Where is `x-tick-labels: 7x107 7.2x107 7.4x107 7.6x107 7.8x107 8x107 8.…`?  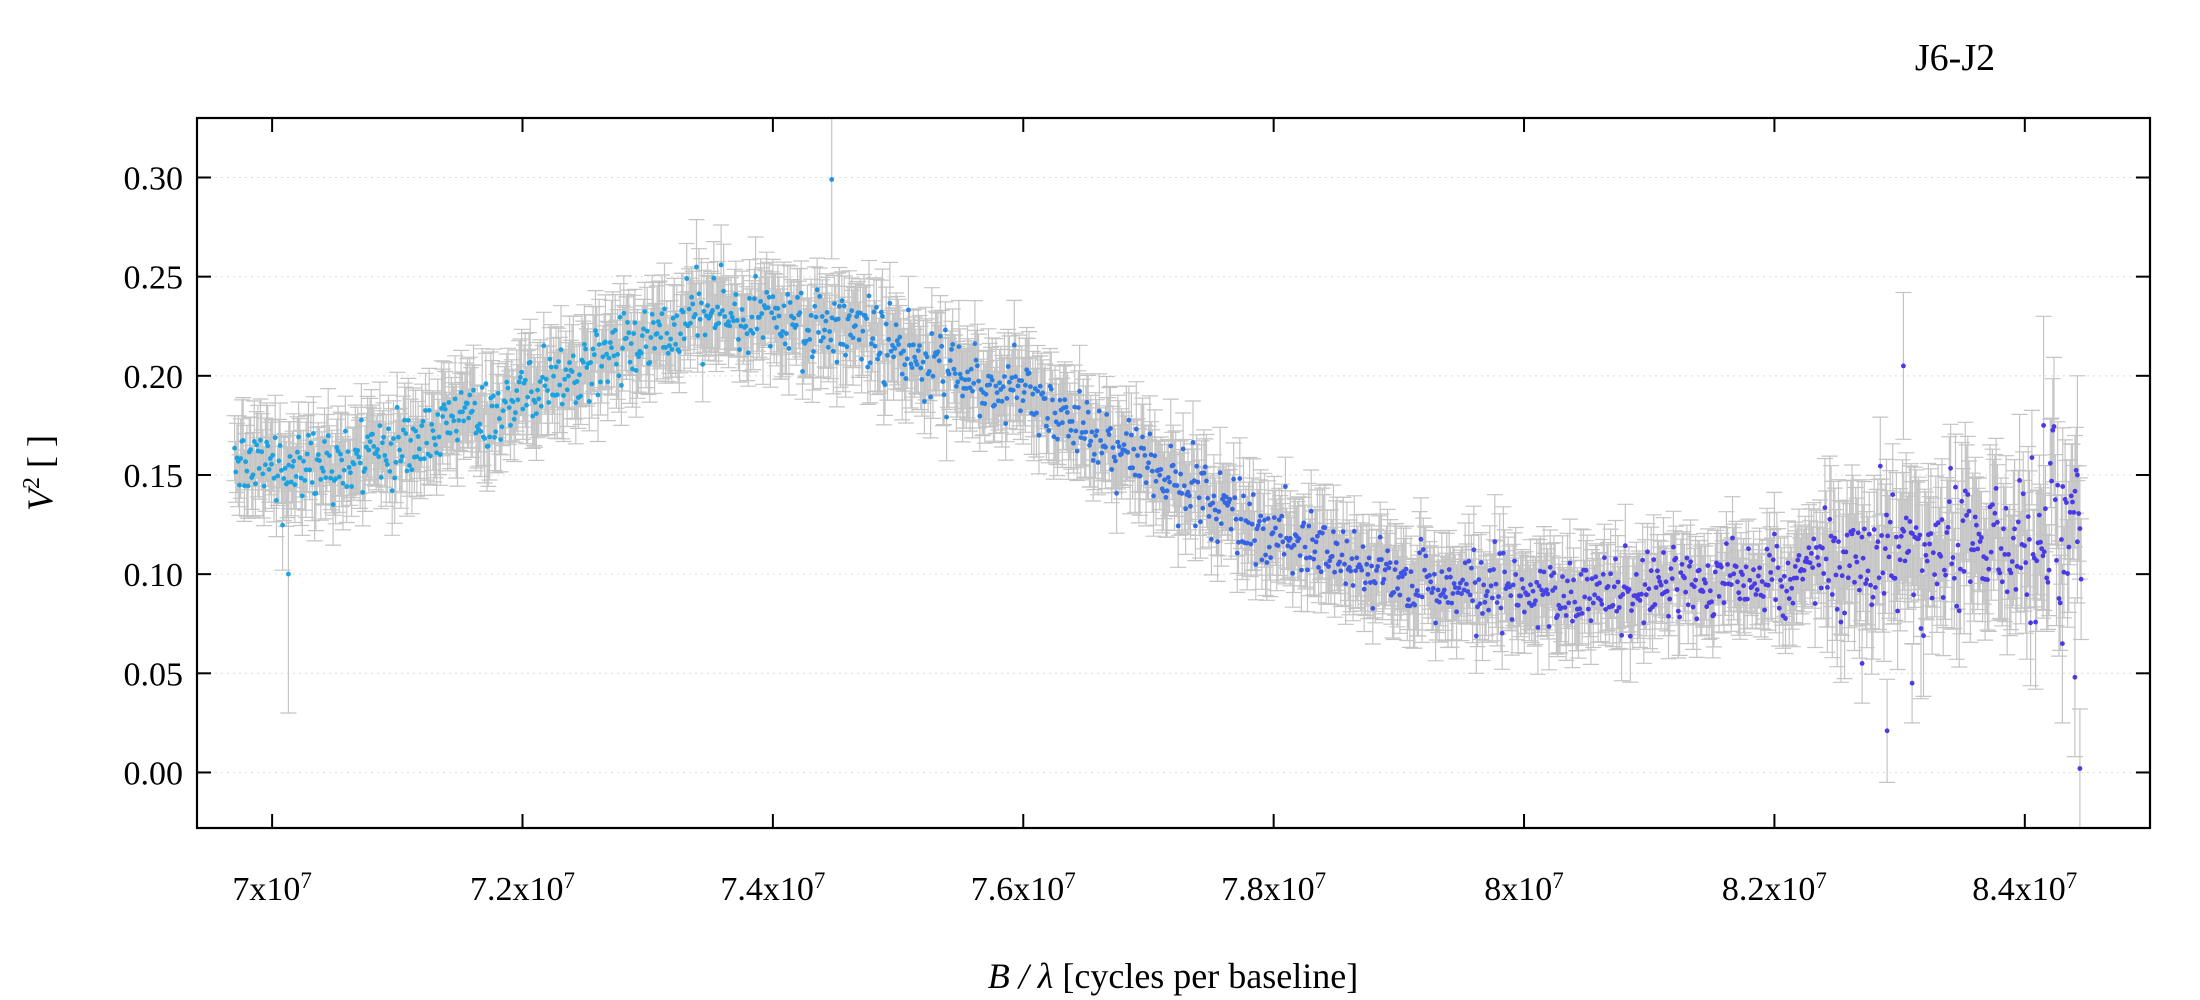
x-tick-labels: 7x107 7.2x107 7.4x107 7.6x107 7.8x107 8x107 8.… is located at coordinates (1154, 888).